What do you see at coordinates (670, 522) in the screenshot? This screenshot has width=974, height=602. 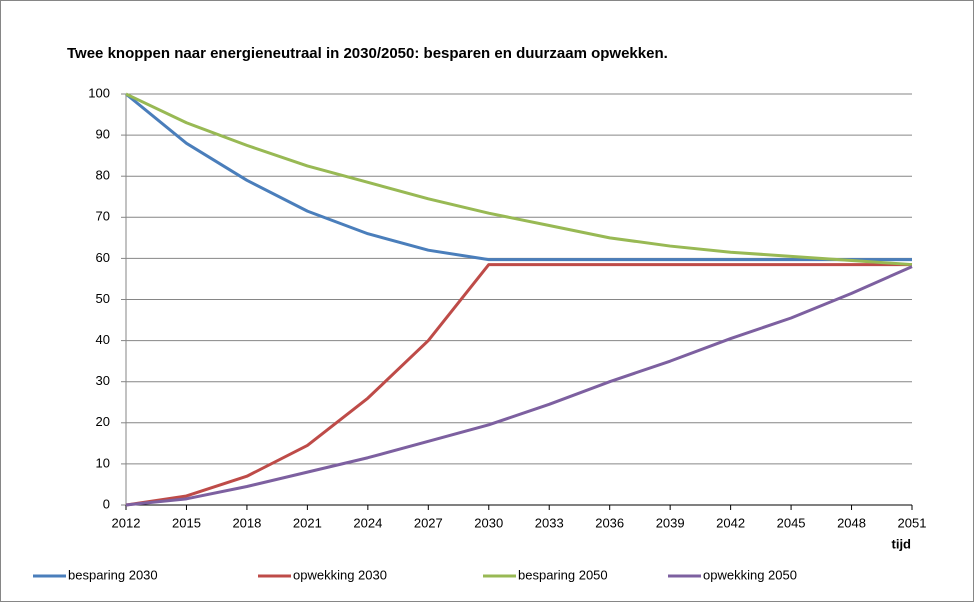 I see `x-tick-label: 2039` at bounding box center [670, 522].